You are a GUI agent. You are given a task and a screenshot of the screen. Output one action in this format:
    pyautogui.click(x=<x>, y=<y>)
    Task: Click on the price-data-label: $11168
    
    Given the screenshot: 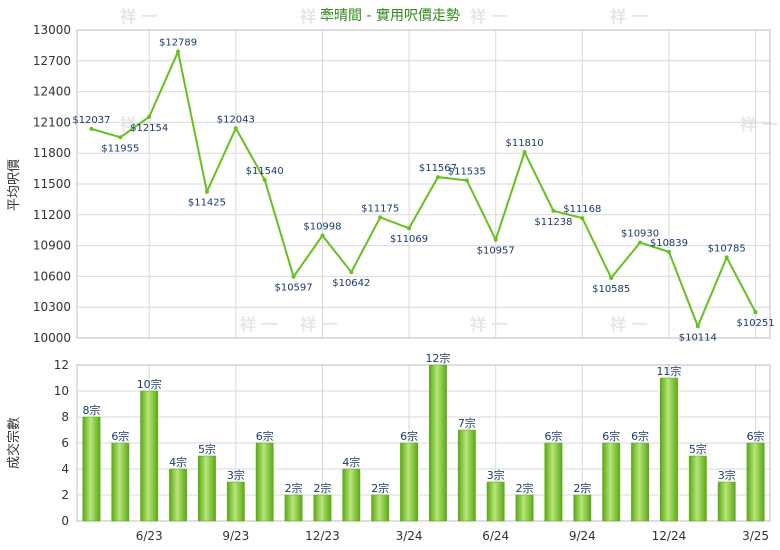 What is the action you would take?
    pyautogui.click(x=582, y=209)
    